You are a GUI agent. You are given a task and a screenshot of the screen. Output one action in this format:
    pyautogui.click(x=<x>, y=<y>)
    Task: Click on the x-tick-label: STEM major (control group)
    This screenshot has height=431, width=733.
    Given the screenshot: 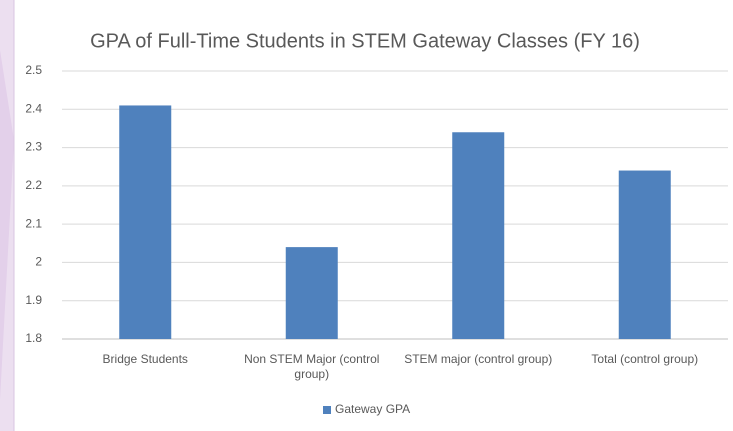 What is the action you would take?
    pyautogui.click(x=478, y=359)
    